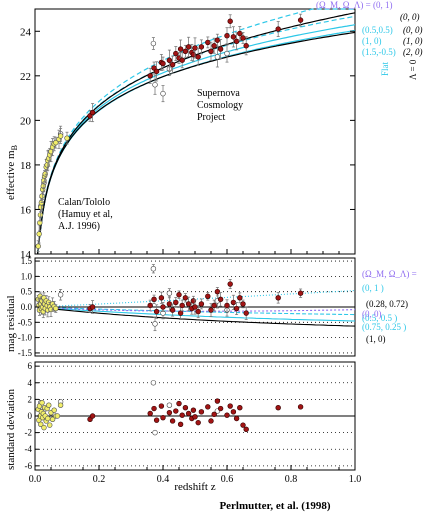  I want to click on mid-y-tick-label: -1.0, so click(25, 338).